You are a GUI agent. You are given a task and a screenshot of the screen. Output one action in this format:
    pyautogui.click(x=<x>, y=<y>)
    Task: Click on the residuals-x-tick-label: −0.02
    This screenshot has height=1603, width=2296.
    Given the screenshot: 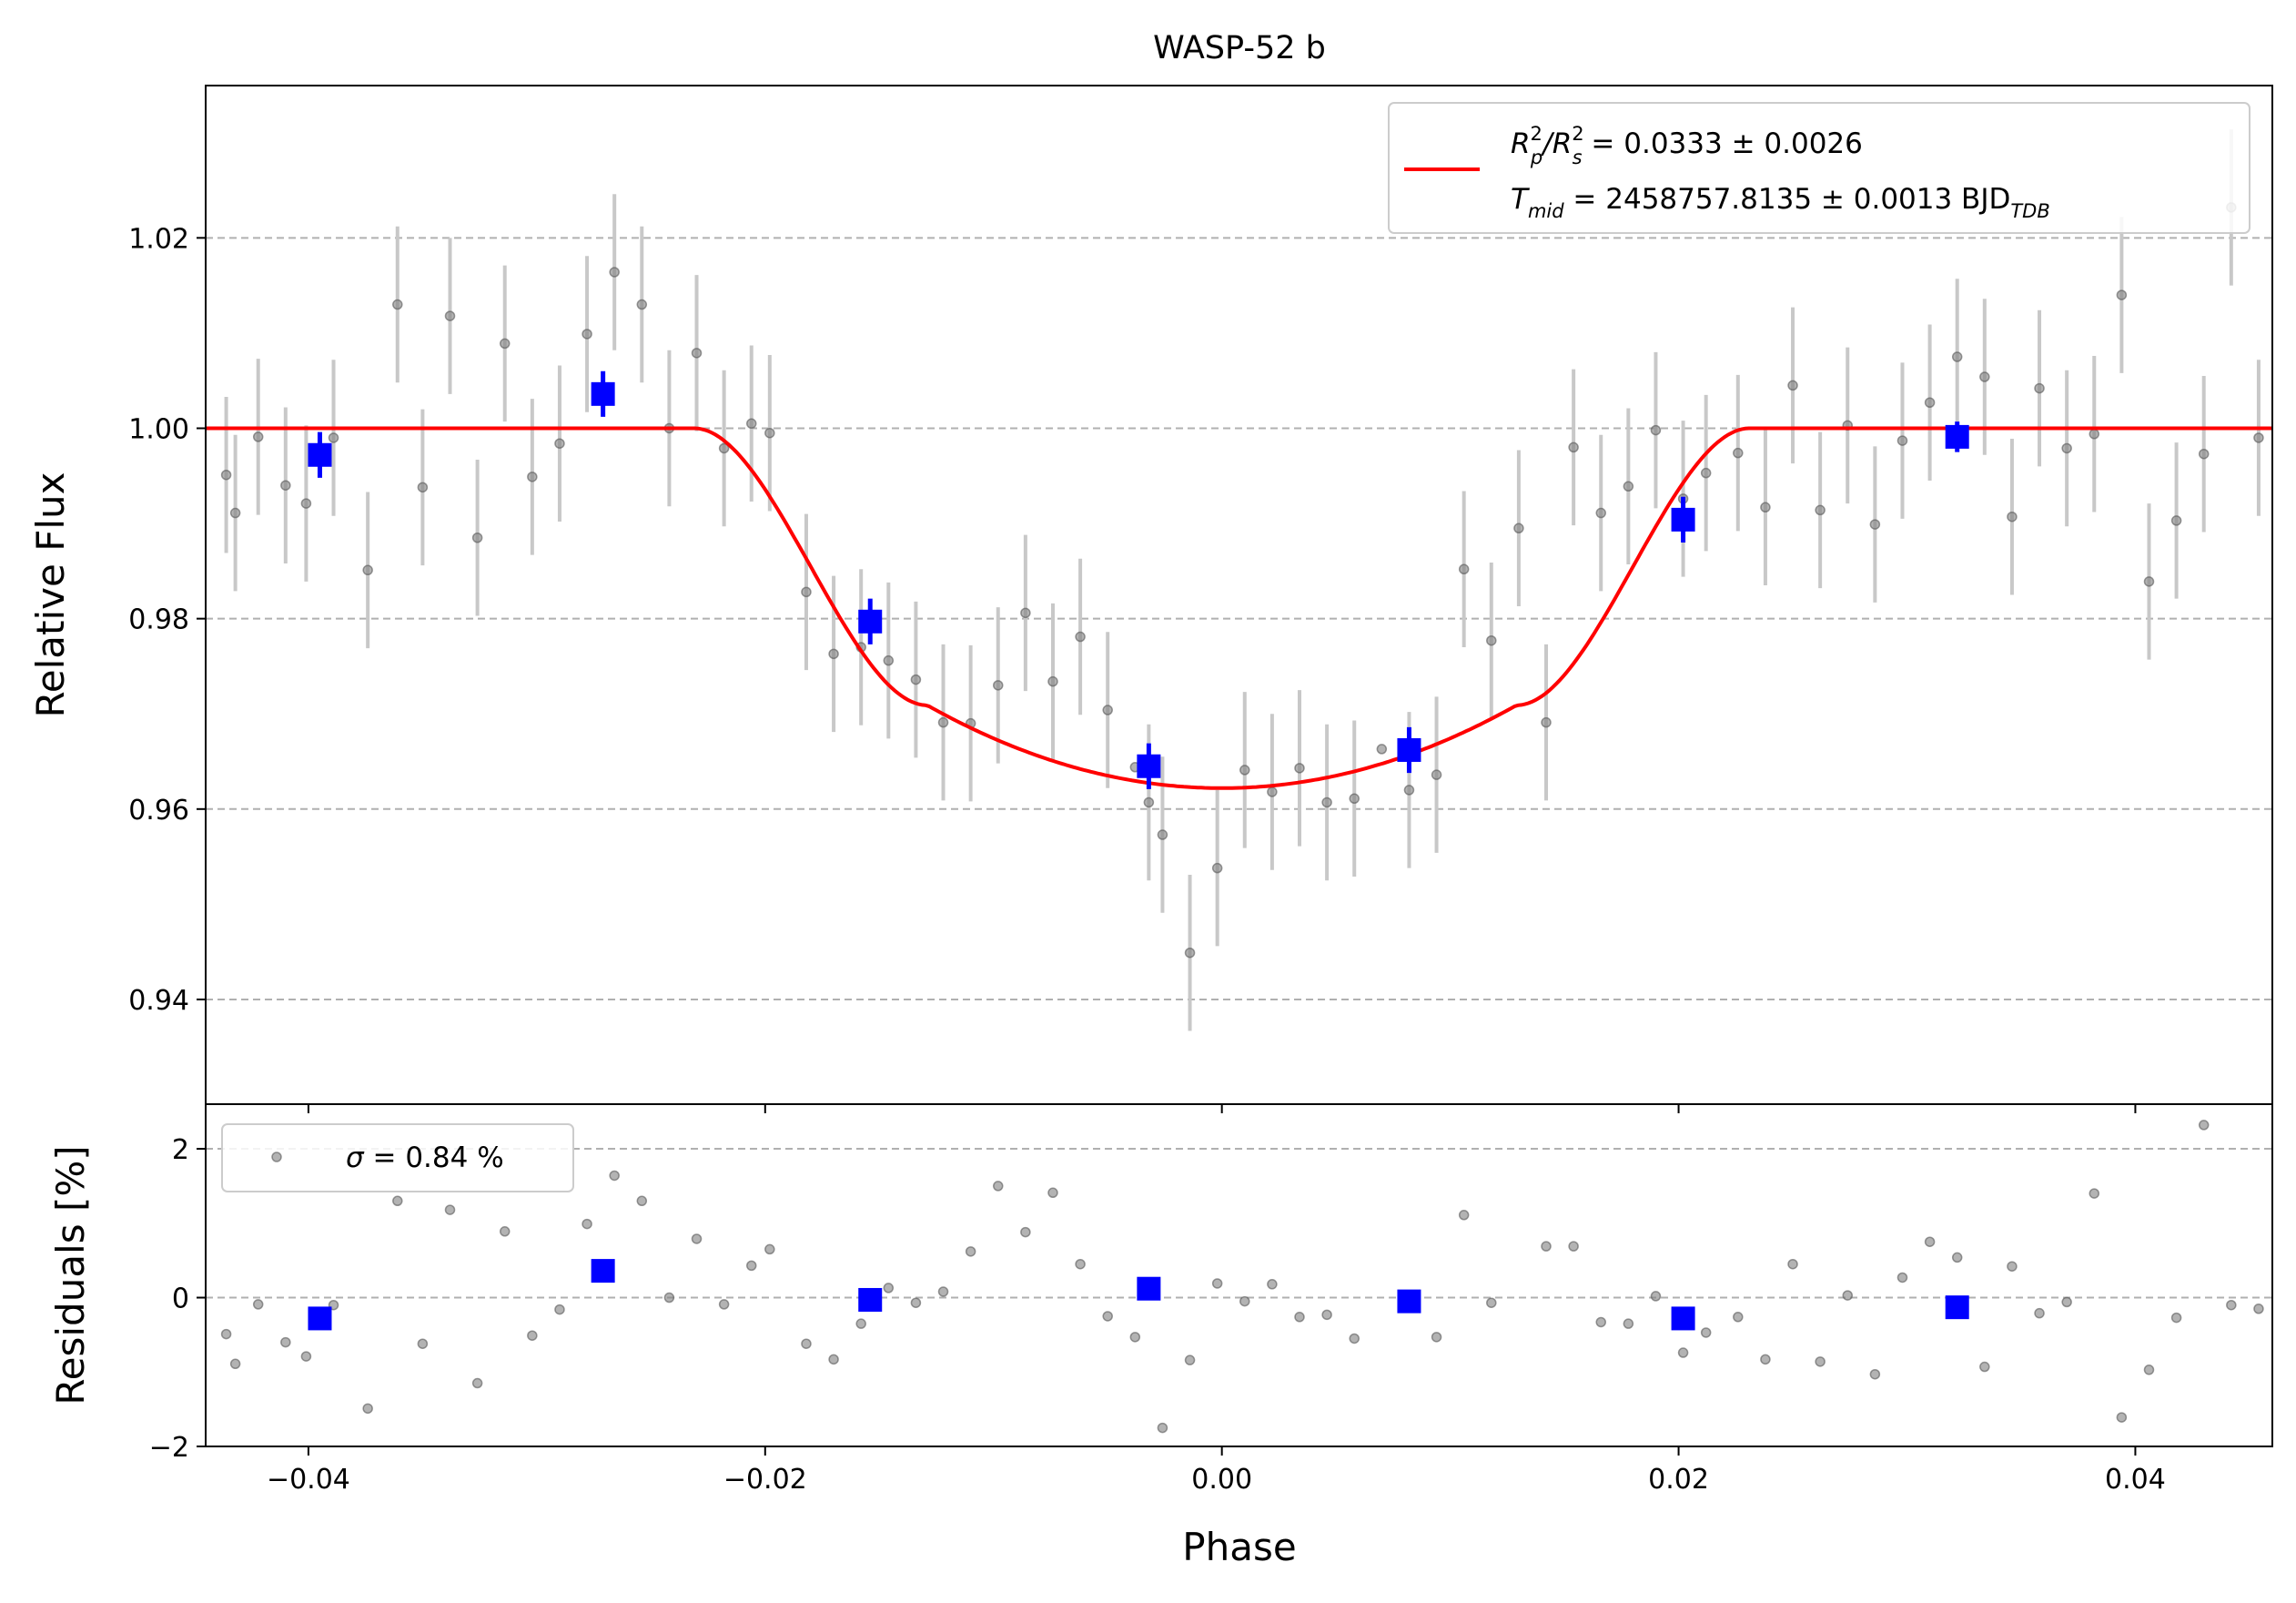 What is the action you would take?
    pyautogui.click(x=765, y=1480)
    